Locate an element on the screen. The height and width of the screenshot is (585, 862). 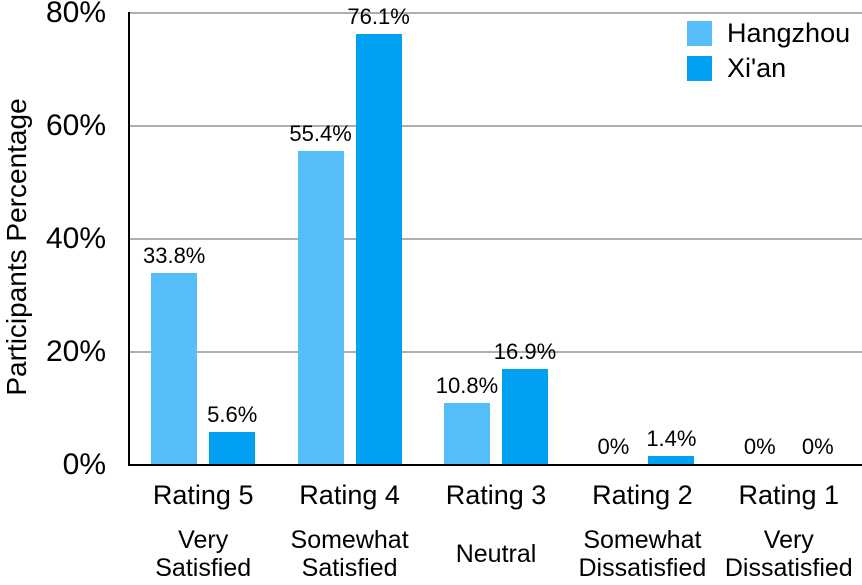
legend-label-hangzhou: Hangzhou is located at coordinates (789, 33).